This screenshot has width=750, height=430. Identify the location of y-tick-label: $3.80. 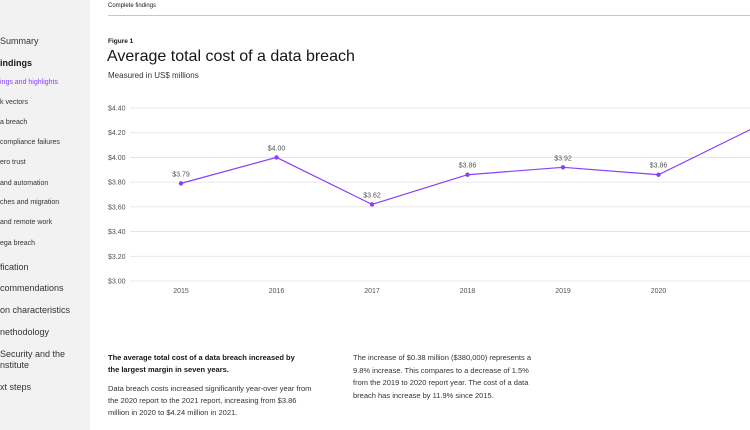
(117, 183).